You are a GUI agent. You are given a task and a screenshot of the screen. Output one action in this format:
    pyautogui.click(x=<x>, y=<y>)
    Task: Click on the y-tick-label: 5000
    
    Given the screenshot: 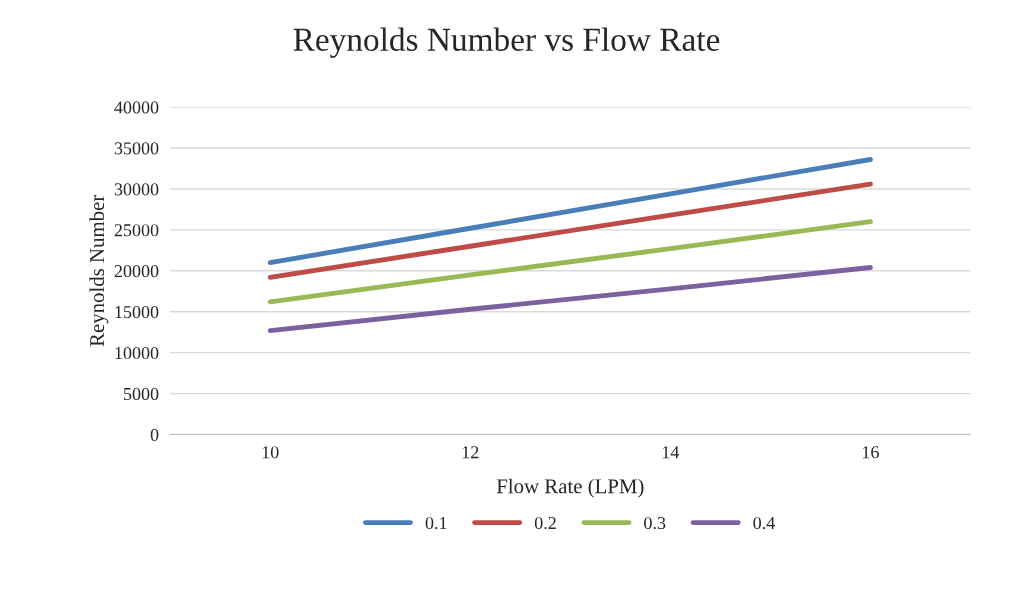 What is the action you would take?
    pyautogui.click(x=141, y=394)
    